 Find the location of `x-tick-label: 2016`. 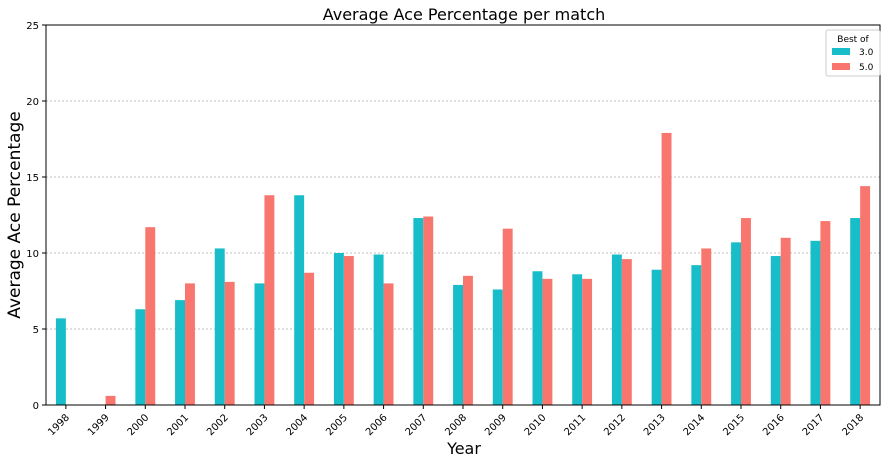

x-tick-label: 2016 is located at coordinates (774, 425).